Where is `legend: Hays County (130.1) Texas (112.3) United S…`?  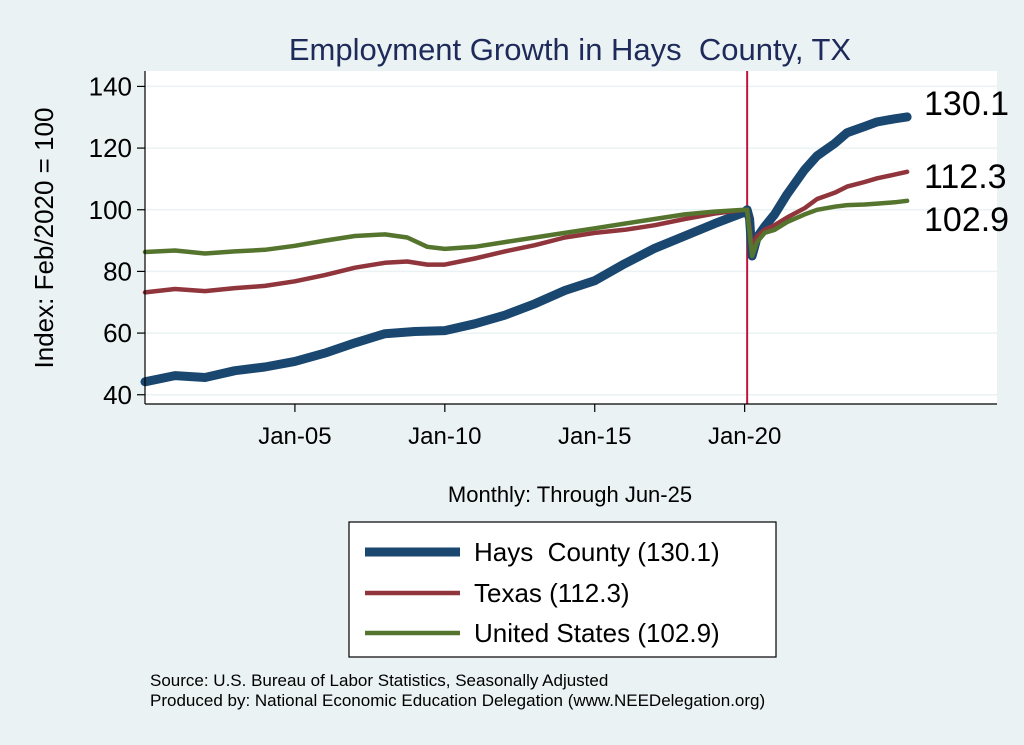
legend: Hays County (130.1) Texas (112.3) United S… is located at coordinates (562, 589).